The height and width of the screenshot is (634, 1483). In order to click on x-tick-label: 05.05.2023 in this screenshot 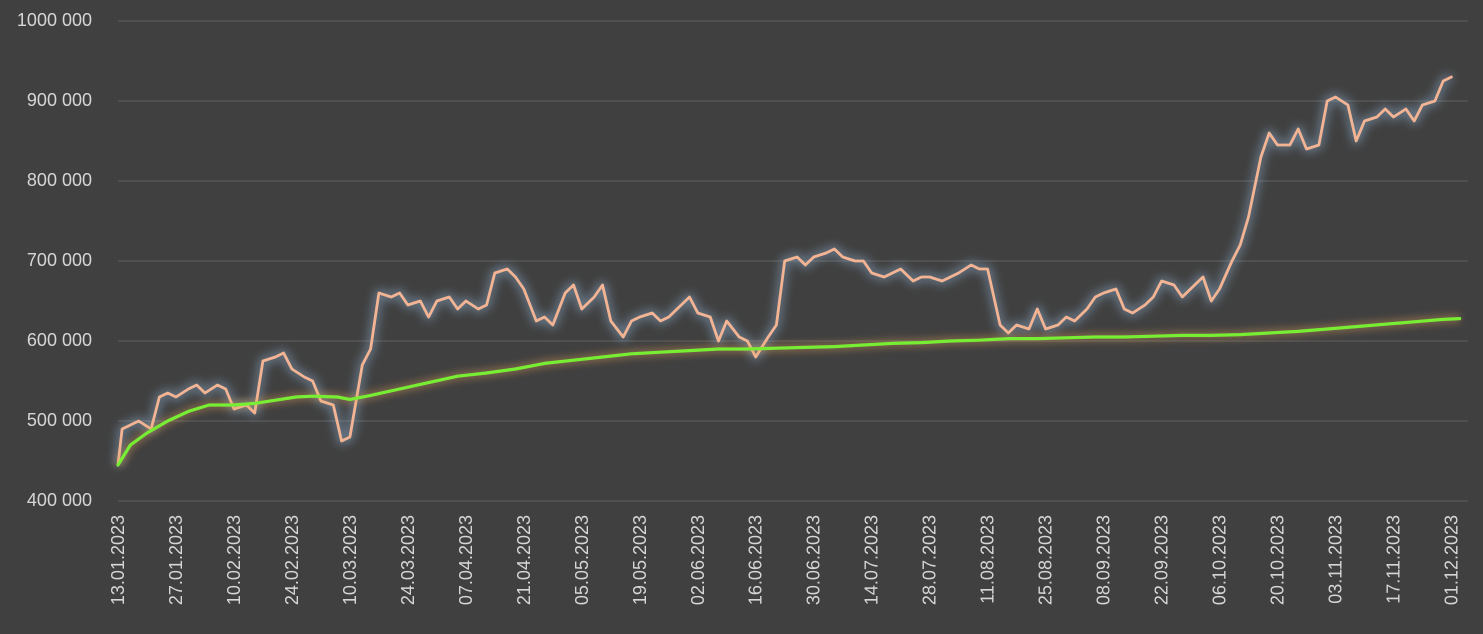, I will do `click(582, 560)`.